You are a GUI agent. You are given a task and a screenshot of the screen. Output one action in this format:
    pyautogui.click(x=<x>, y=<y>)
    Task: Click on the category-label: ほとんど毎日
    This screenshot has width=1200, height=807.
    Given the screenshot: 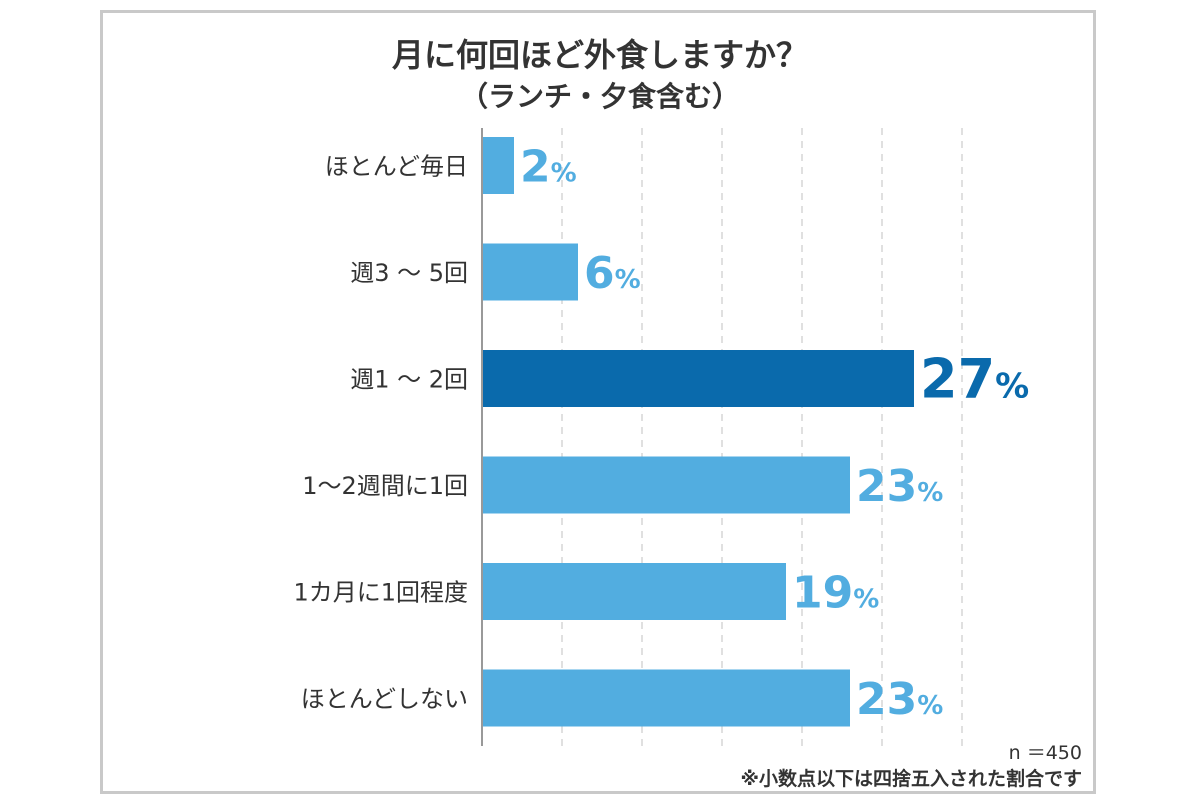 What is the action you would take?
    pyautogui.click(x=396, y=167)
    